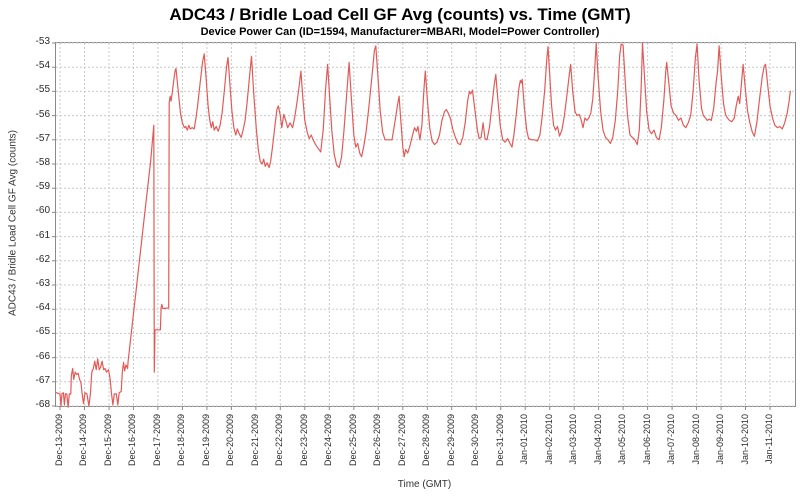 The image size is (800, 500). What do you see at coordinates (475, 440) in the screenshot?
I see `x-tick-label: Dec-30-2009` at bounding box center [475, 440].